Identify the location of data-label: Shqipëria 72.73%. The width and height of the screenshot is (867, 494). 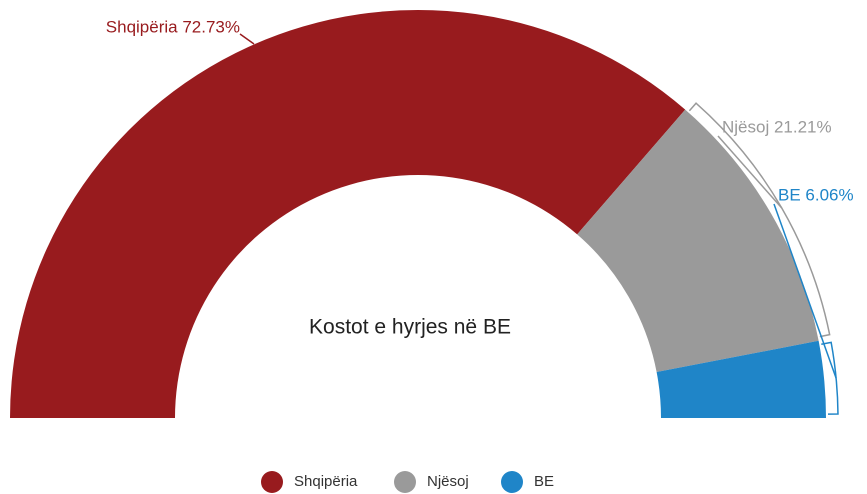
(173, 26).